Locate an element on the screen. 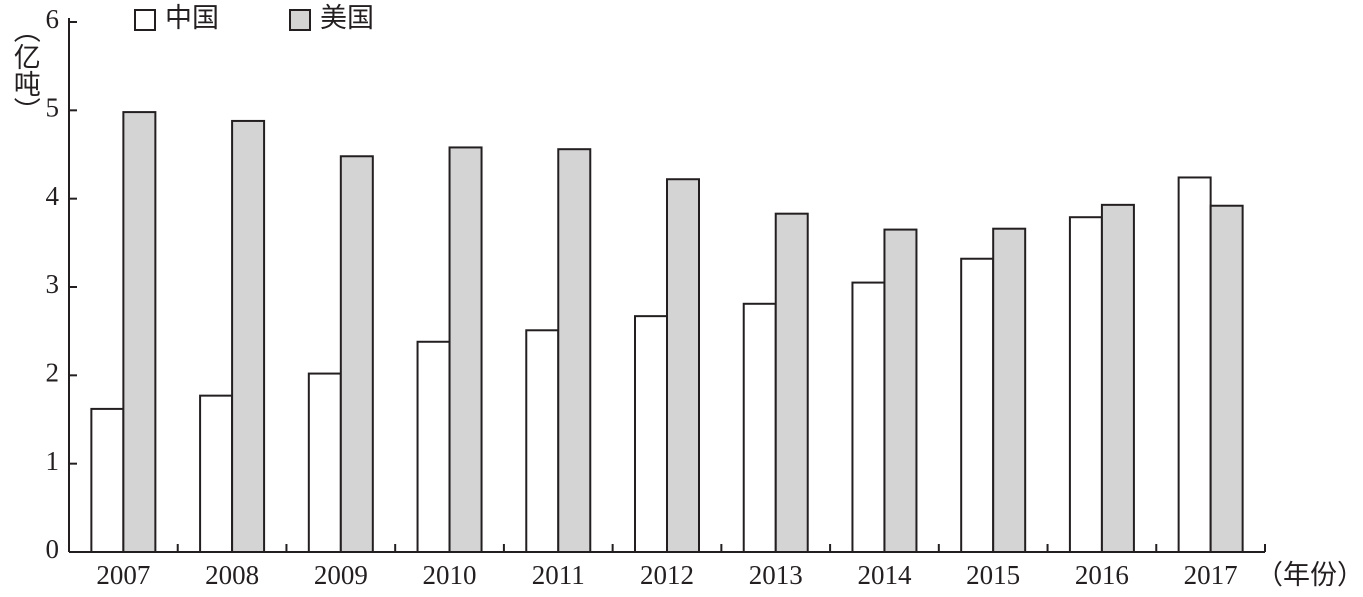  x-tick-label: 2012 is located at coordinates (667, 575).